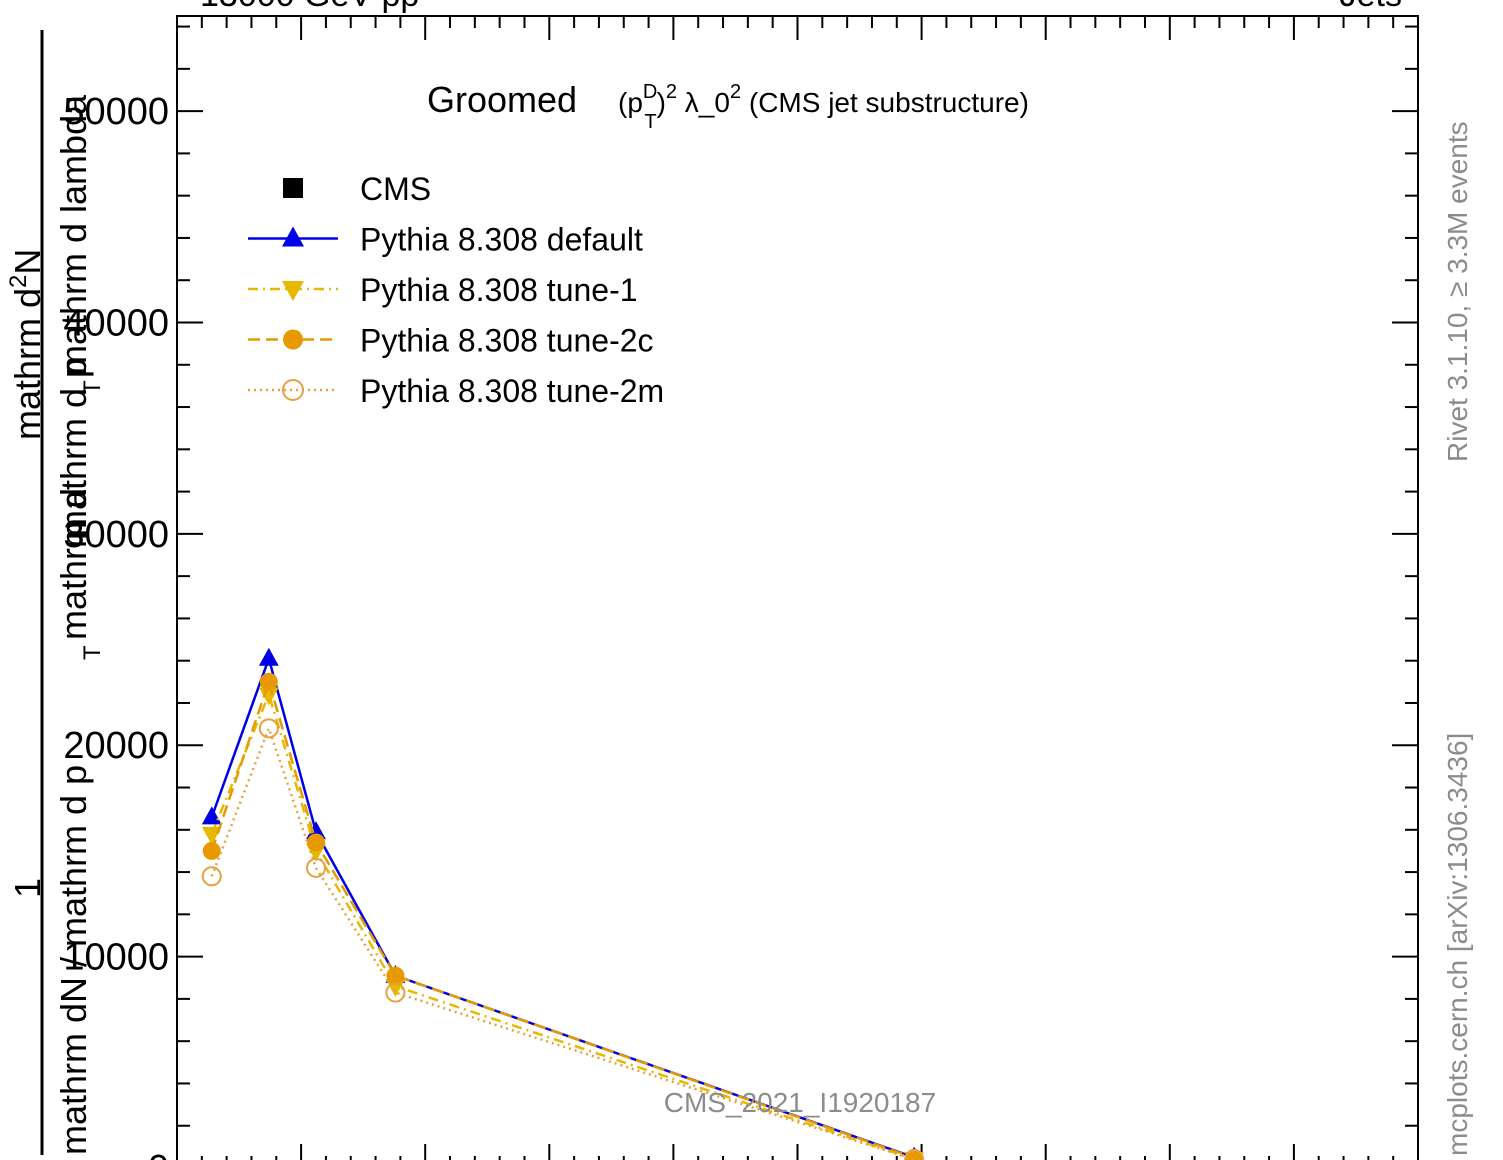 The height and width of the screenshot is (1160, 1503). I want to click on rivet-version-label: Rivet 3.1.10, ≥ 3.3M events, so click(1457, 291).